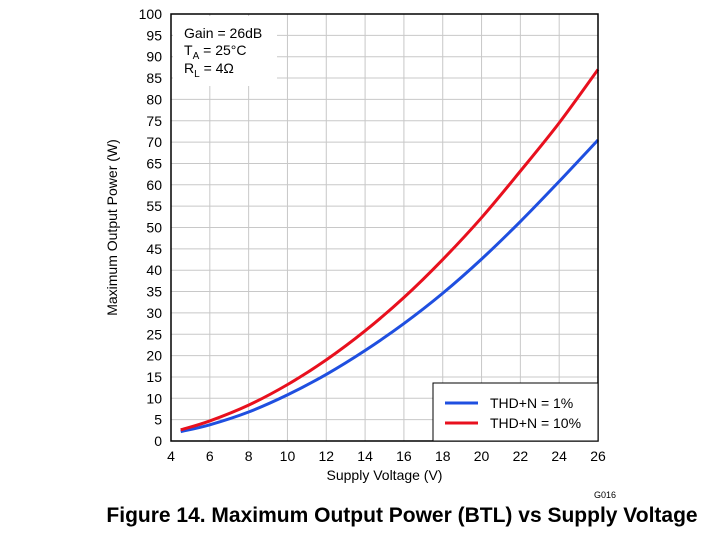 This screenshot has width=724, height=538. What do you see at coordinates (154, 206) in the screenshot?
I see `y-tick-label: 55` at bounding box center [154, 206].